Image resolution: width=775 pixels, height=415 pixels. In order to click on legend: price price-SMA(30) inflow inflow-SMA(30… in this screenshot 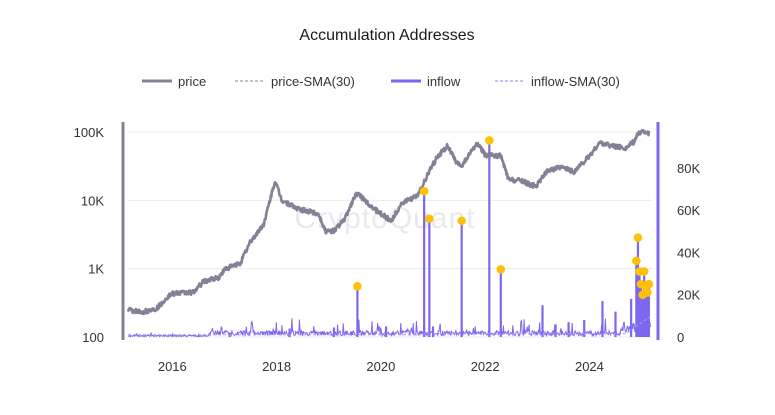, I will do `click(381, 81)`.